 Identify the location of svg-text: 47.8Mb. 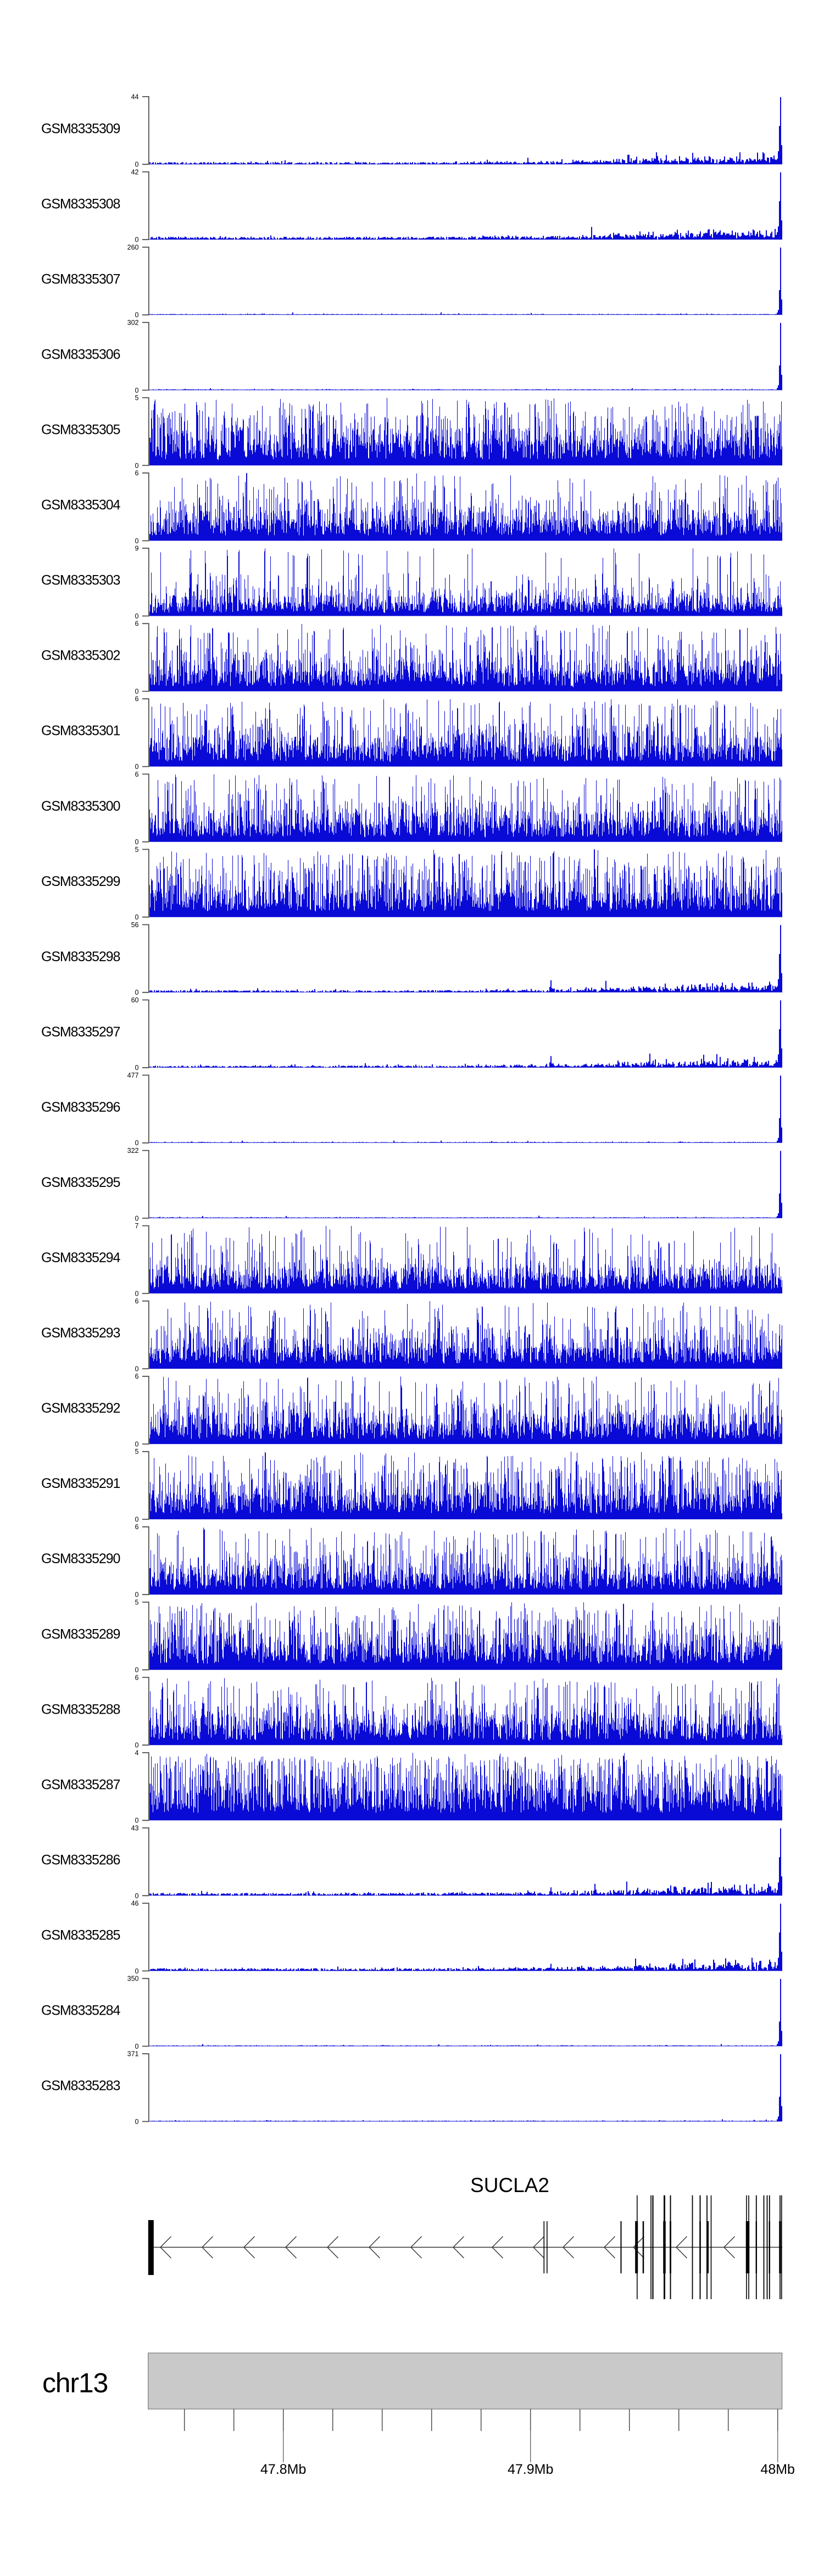
(283, 2469).